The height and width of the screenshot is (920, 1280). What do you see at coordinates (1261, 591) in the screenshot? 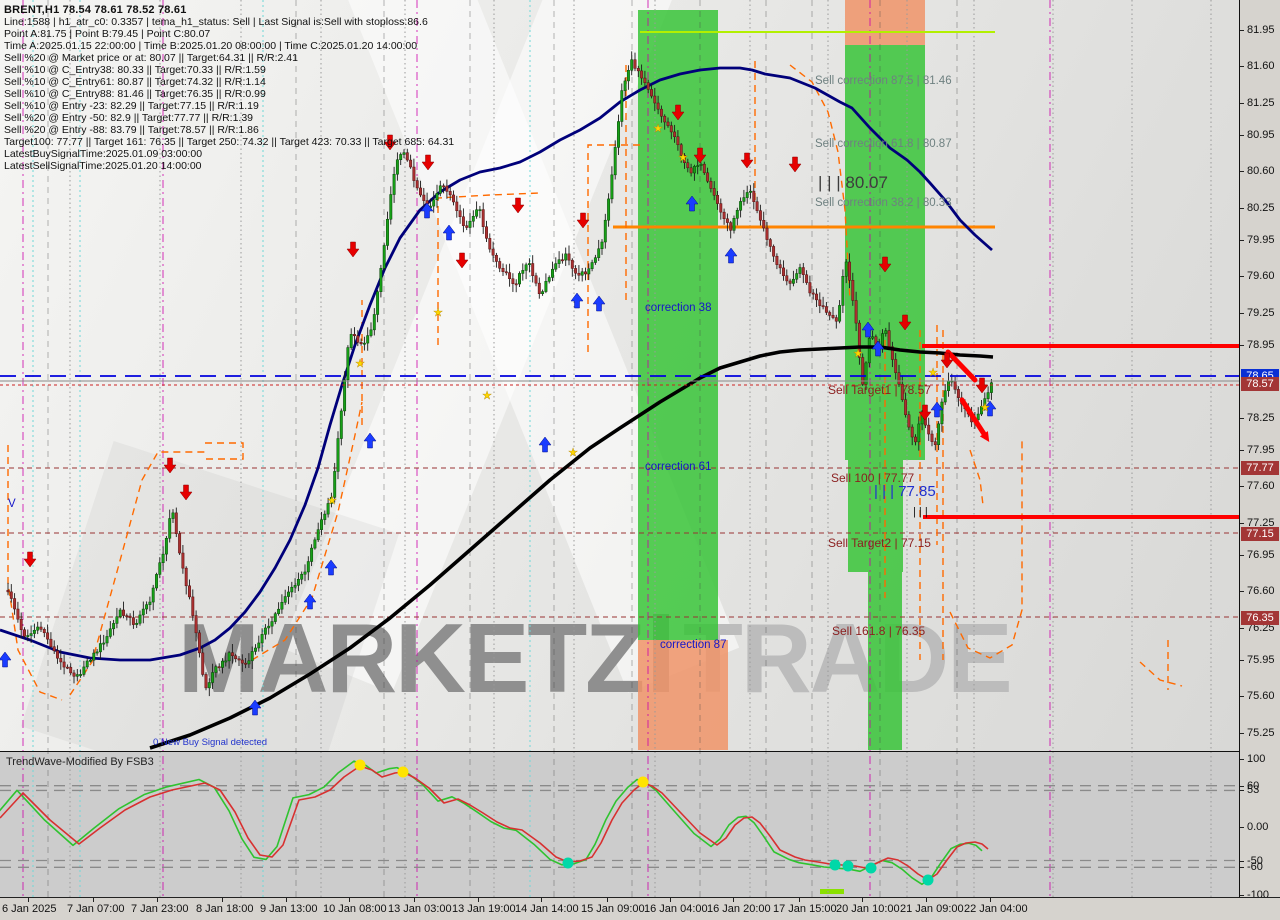
I see `price-tick-label: 76.60` at bounding box center [1261, 591].